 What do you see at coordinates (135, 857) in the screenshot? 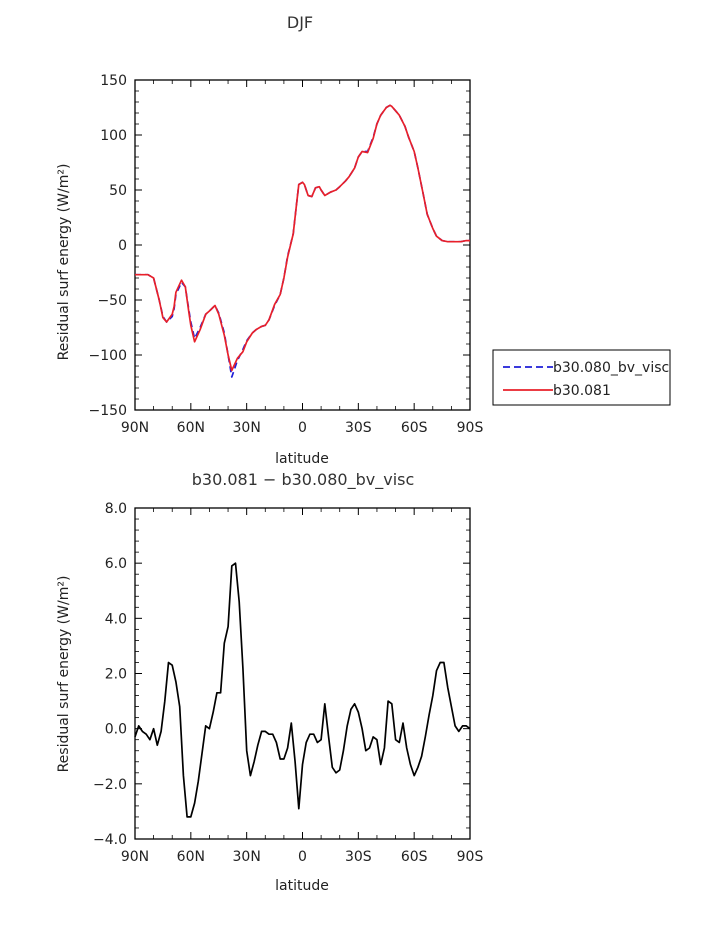
I see `bottom-x-tick-label: 90N` at bounding box center [135, 857].